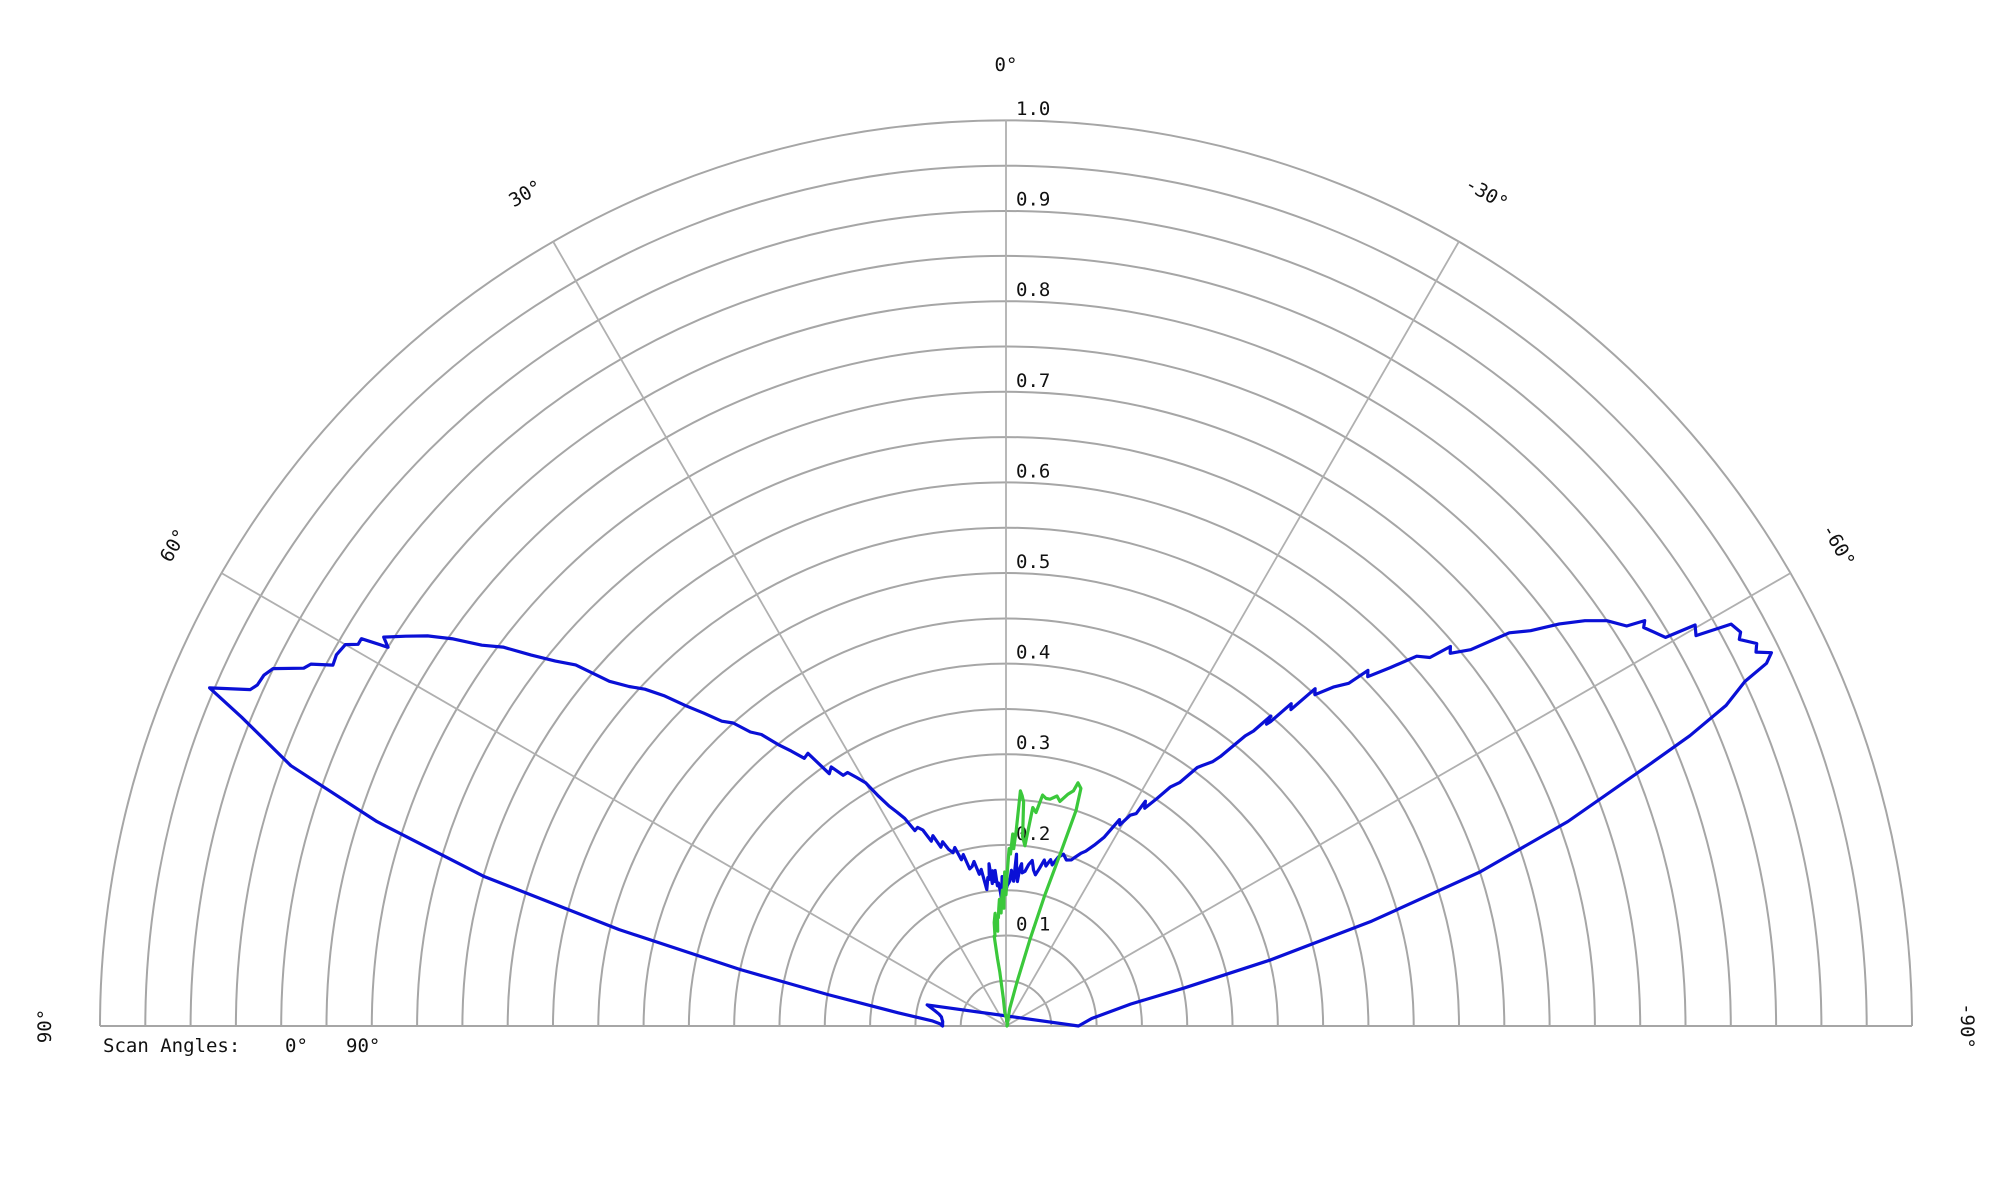 Image resolution: width=2000 pixels, height=1200 pixels. I want to click on legend: Scan Angles: 0° 90°, so click(241, 1046).